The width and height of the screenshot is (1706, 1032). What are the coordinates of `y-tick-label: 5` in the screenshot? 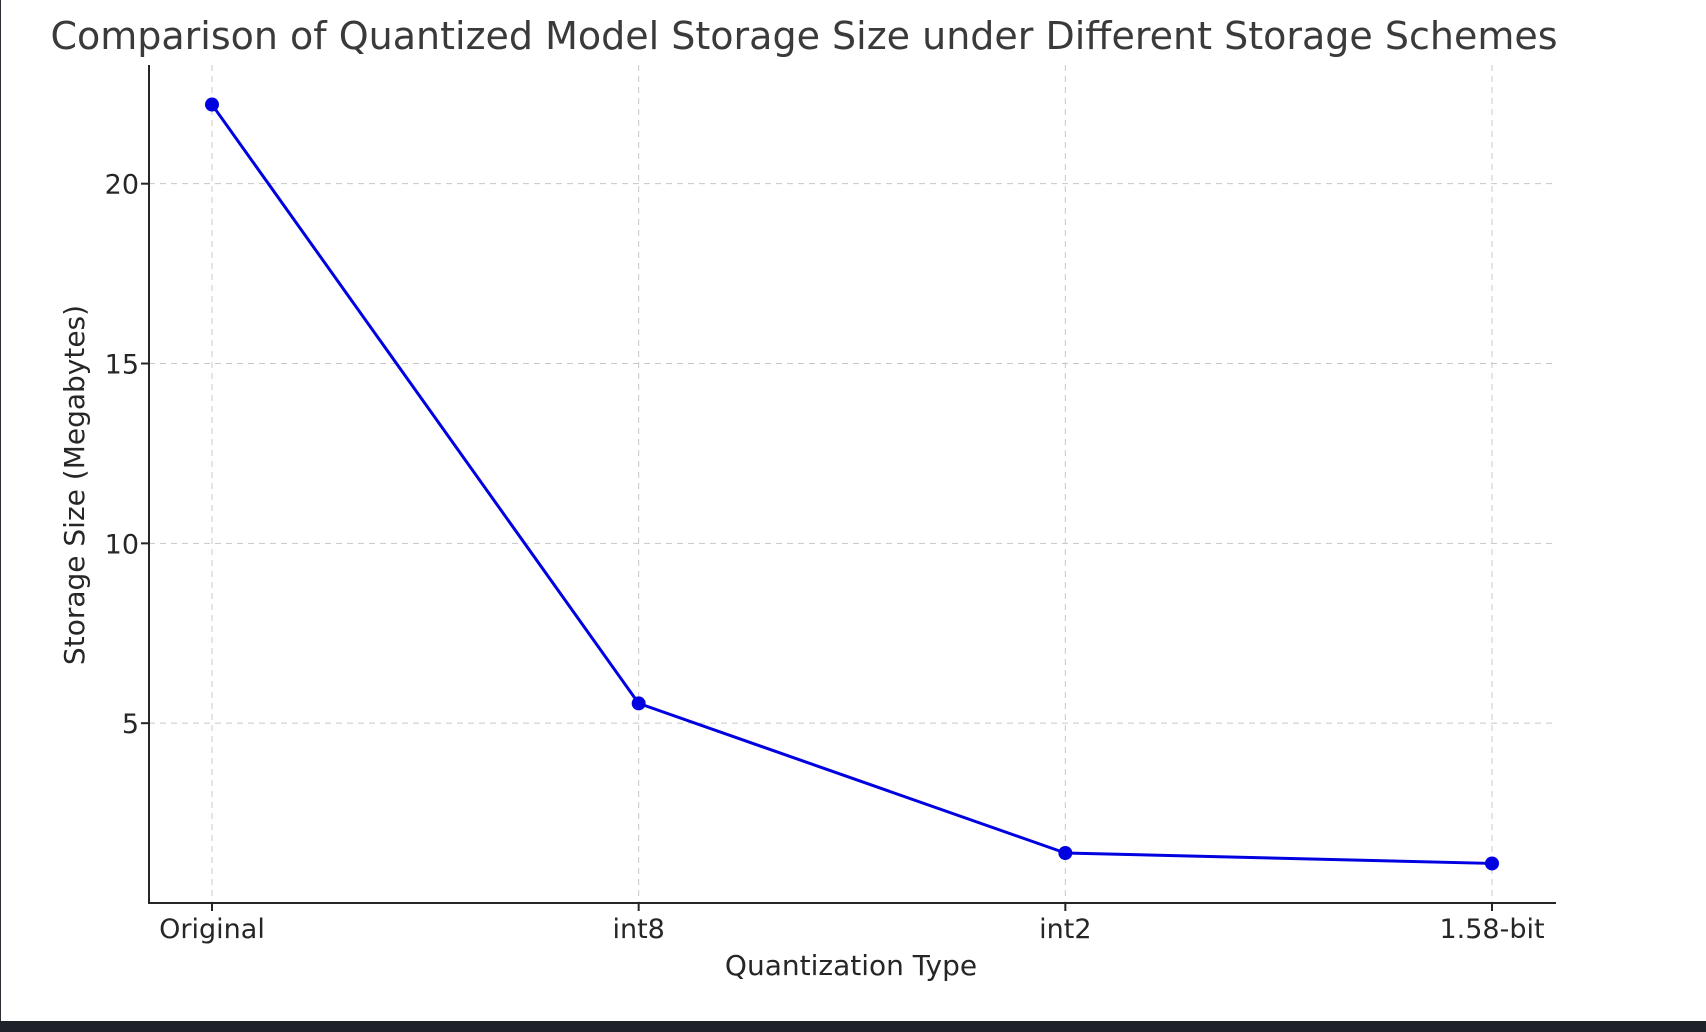 It's located at (130, 724).